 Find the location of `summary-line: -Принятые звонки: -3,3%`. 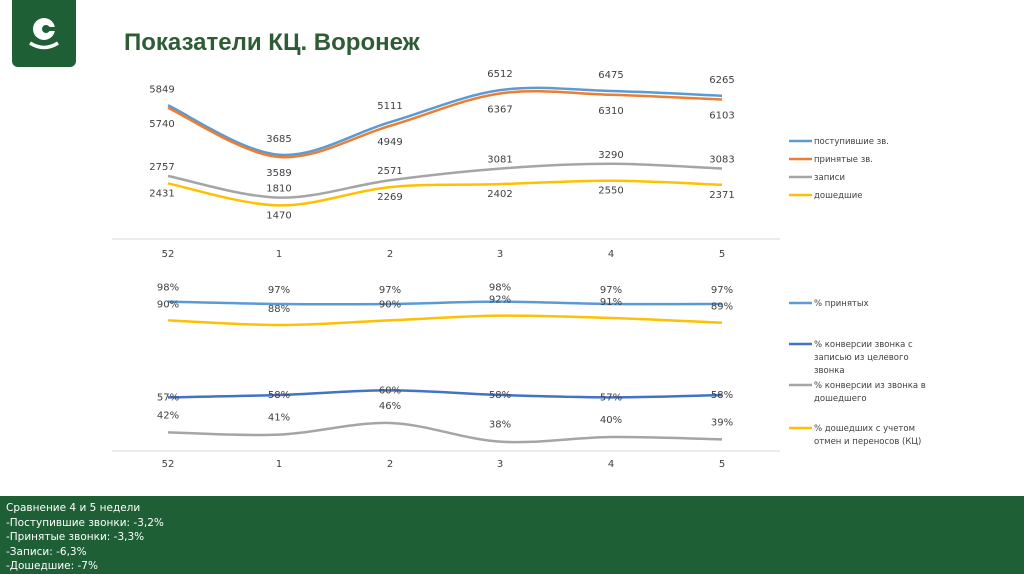

summary-line: -Принятые звонки: -3,3% is located at coordinates (75, 537).